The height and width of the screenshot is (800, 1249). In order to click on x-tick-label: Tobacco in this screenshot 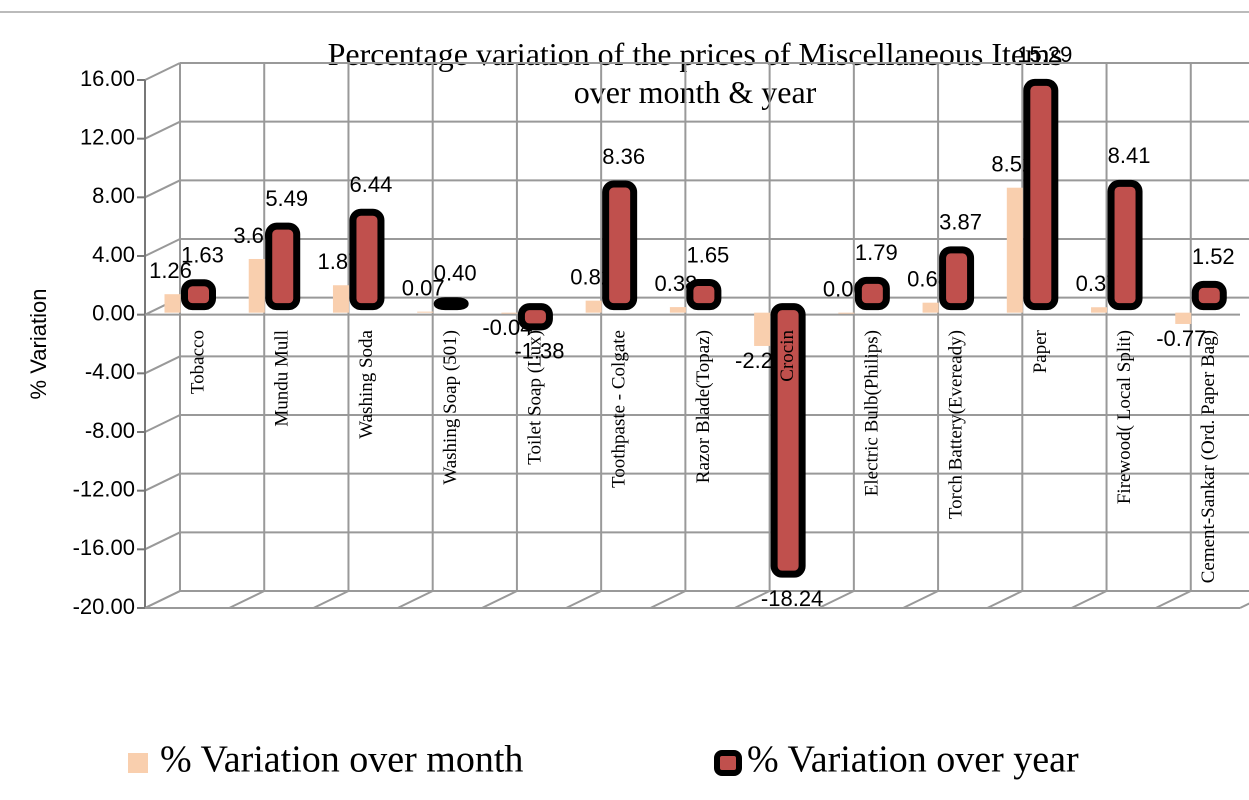, I will do `click(197, 362)`.